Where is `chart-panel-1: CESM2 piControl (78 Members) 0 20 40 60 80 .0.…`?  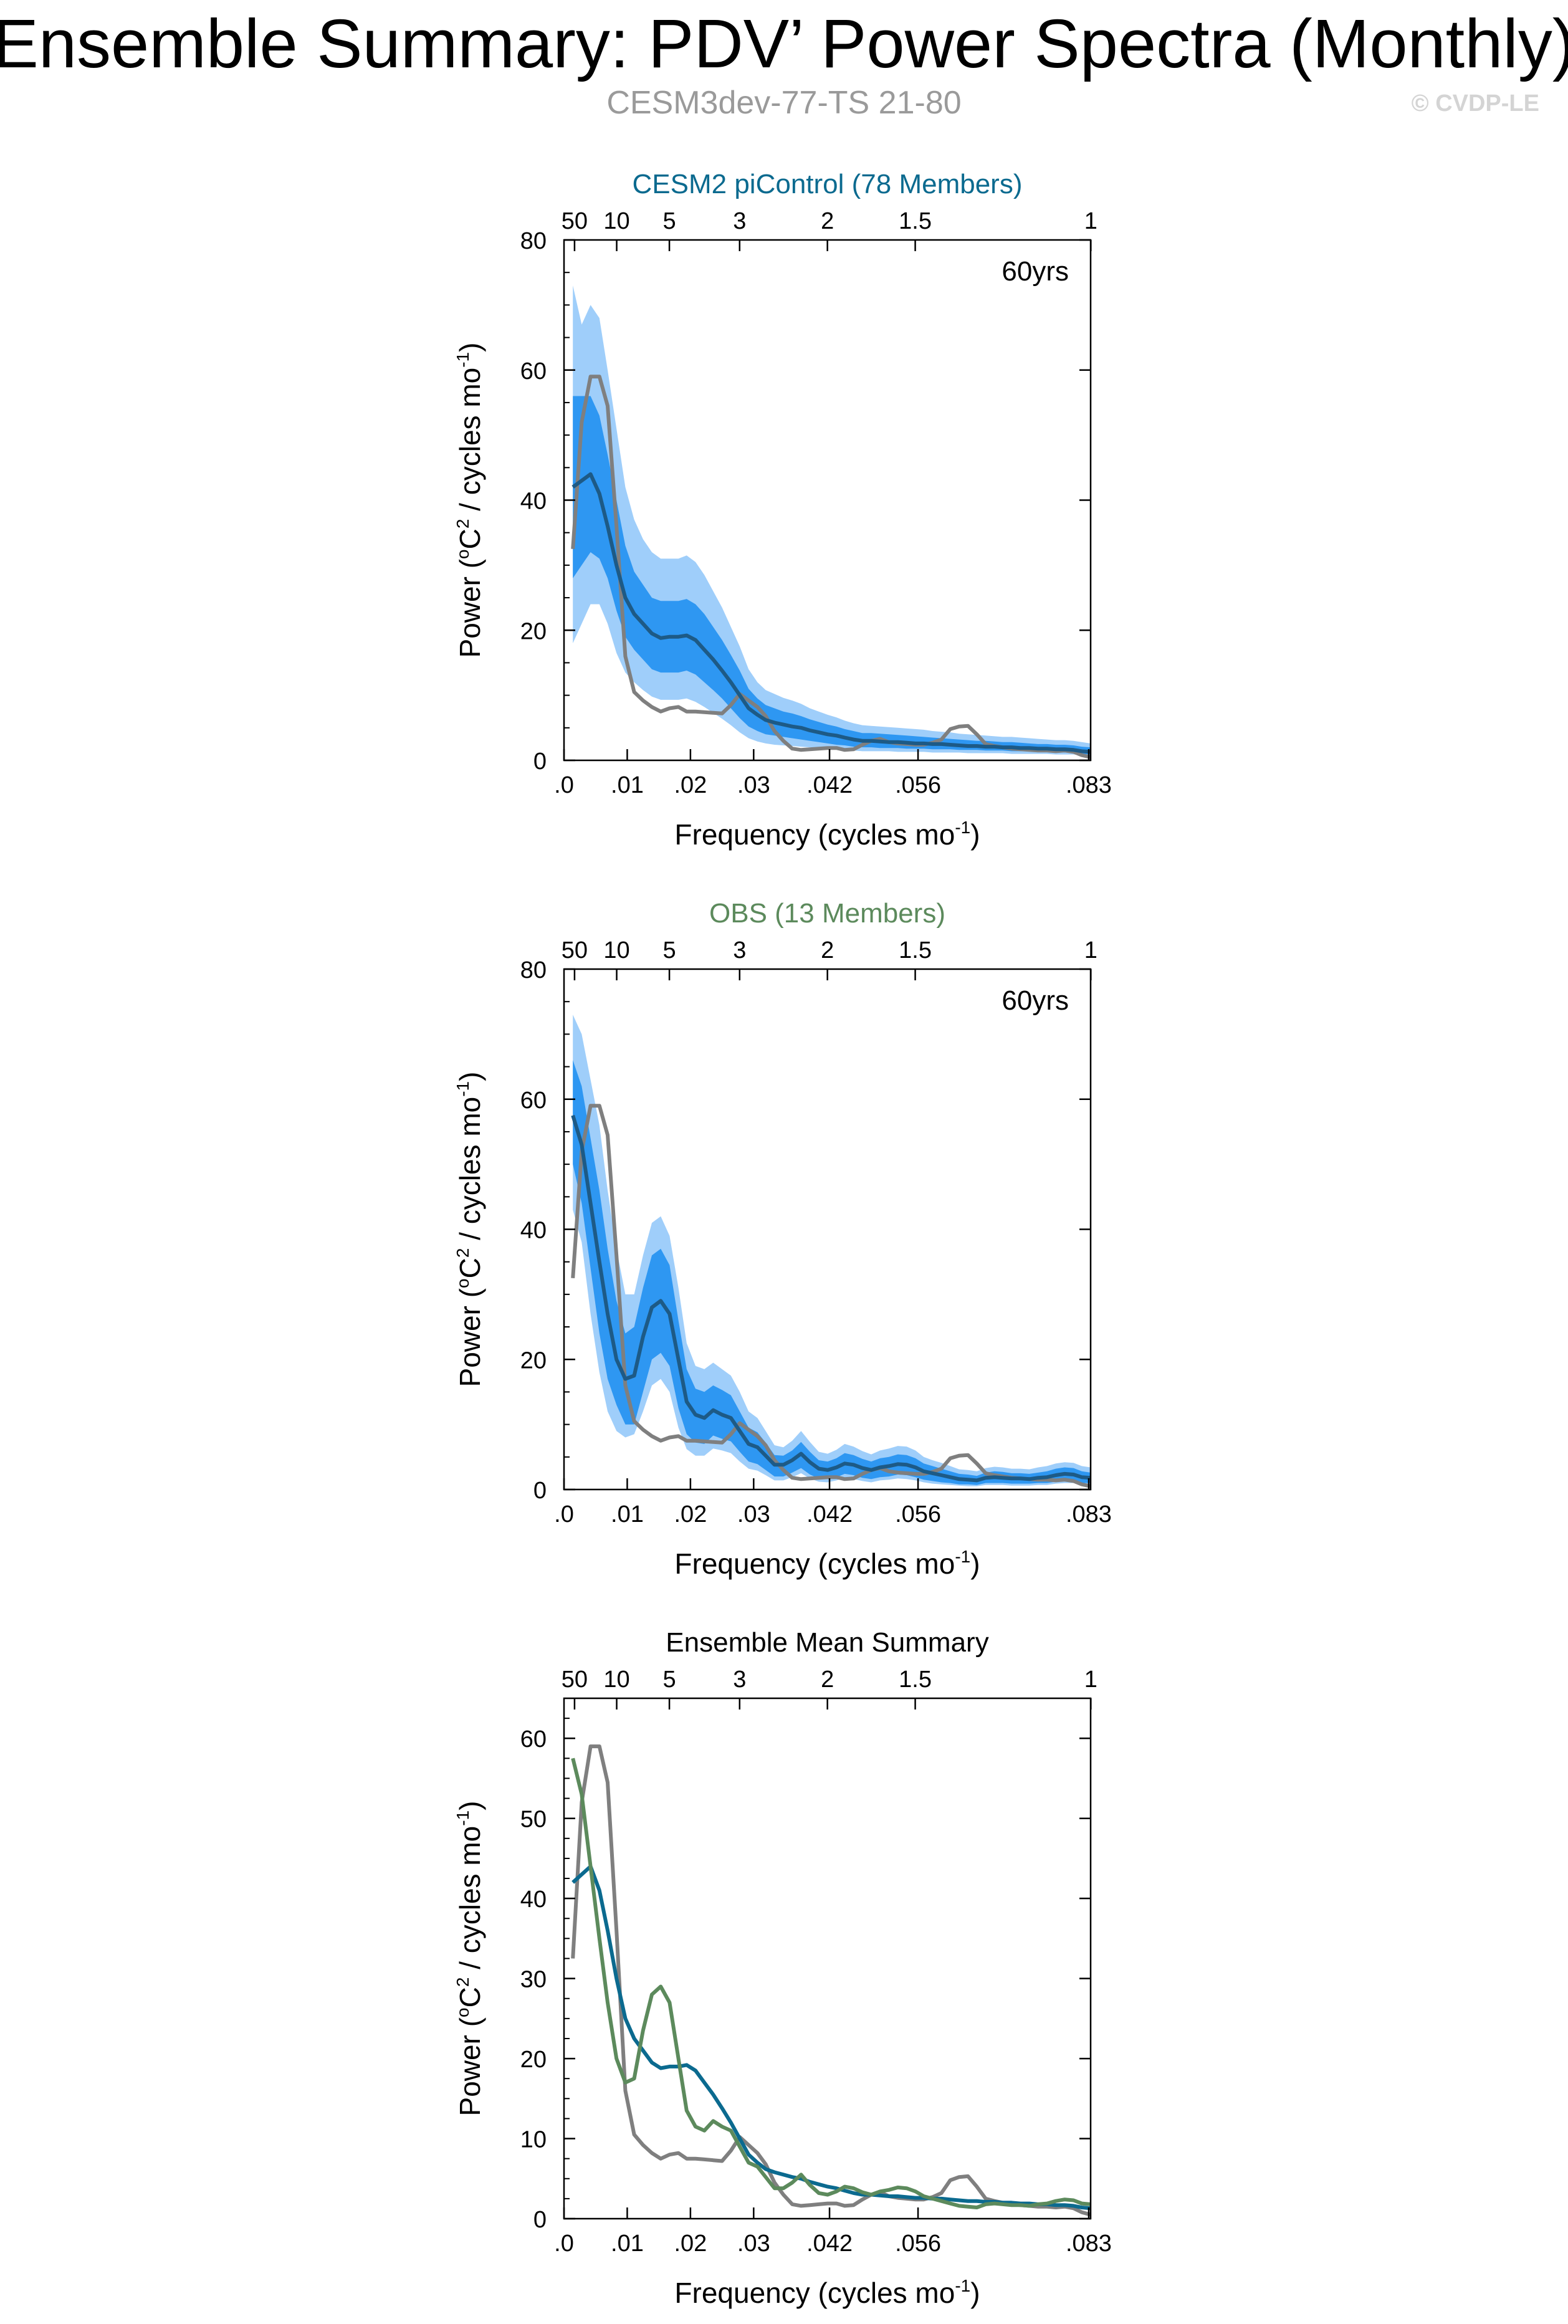
chart-panel-1: CESM2 piControl (78 Members) 0 20 40 60 80 .0.… is located at coordinates (782, 510).